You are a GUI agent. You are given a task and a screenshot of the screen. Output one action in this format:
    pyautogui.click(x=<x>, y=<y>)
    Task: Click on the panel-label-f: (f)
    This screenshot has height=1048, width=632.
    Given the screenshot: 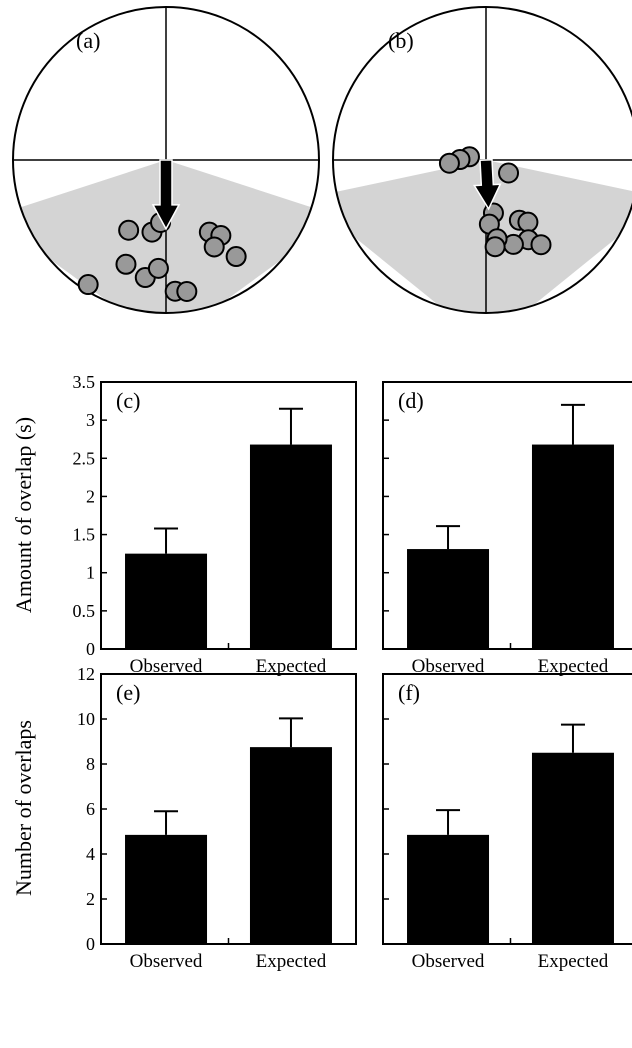 What is the action you would take?
    pyautogui.click(x=409, y=692)
    